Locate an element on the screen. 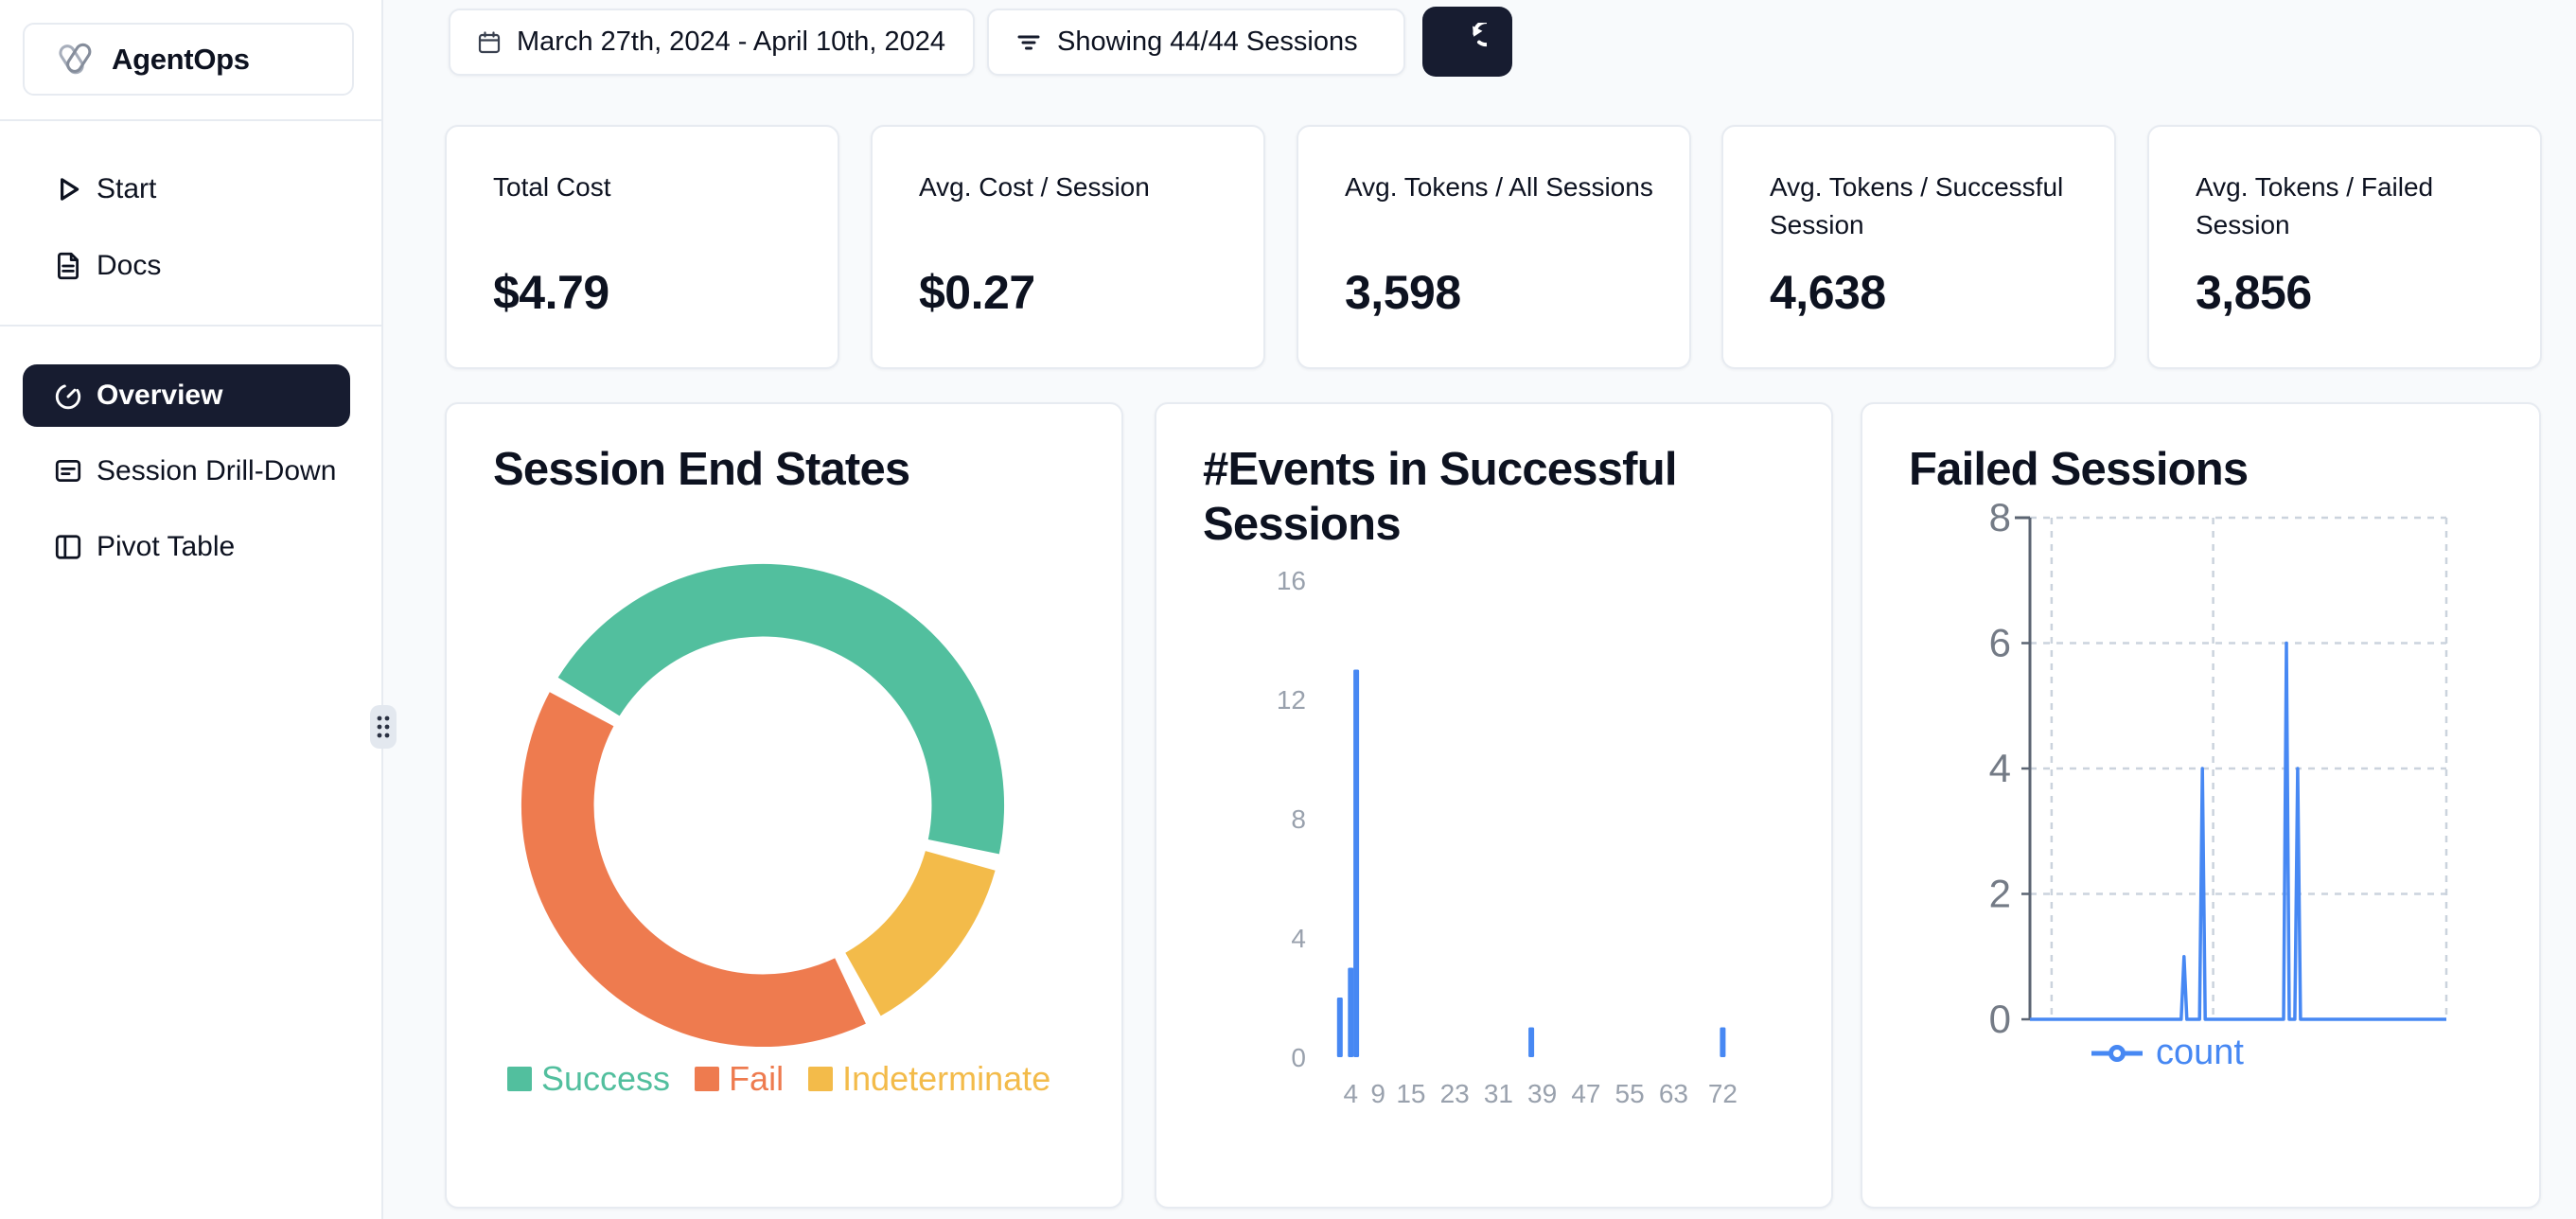 The width and height of the screenshot is (2576, 1219). legend-item-success: Success is located at coordinates (588, 1079).